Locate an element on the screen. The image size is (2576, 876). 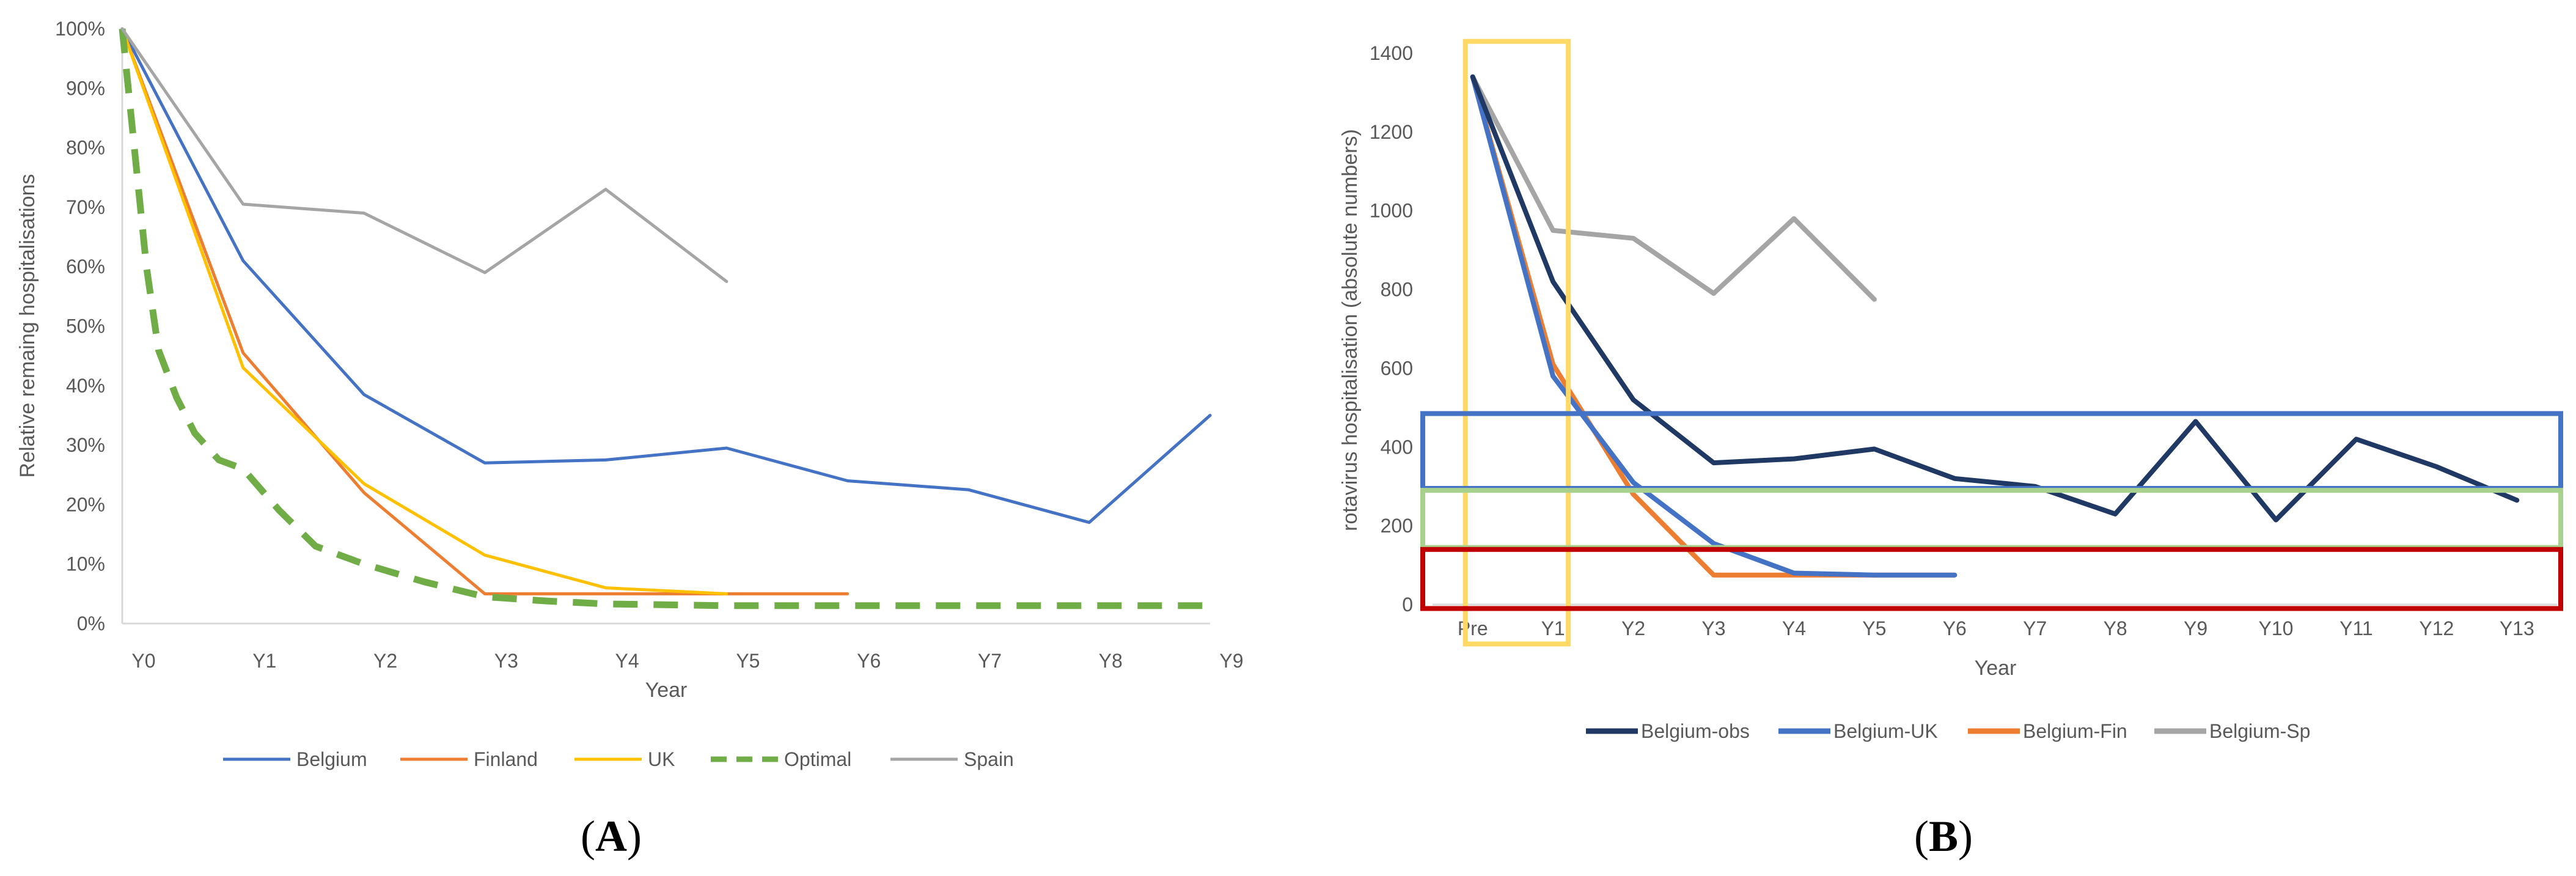
chart-b-legend-label-belgium-obs: Belgium-obs is located at coordinates (1695, 731).